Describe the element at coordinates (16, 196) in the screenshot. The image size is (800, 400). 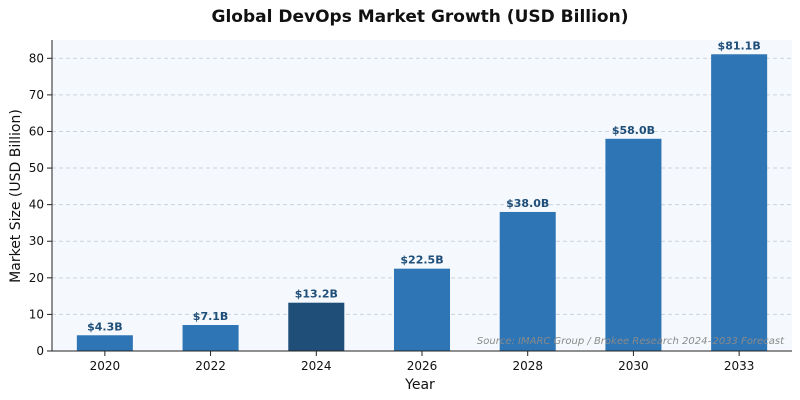
I see `y-axis-label: Market Size (USD Billion)` at that location.